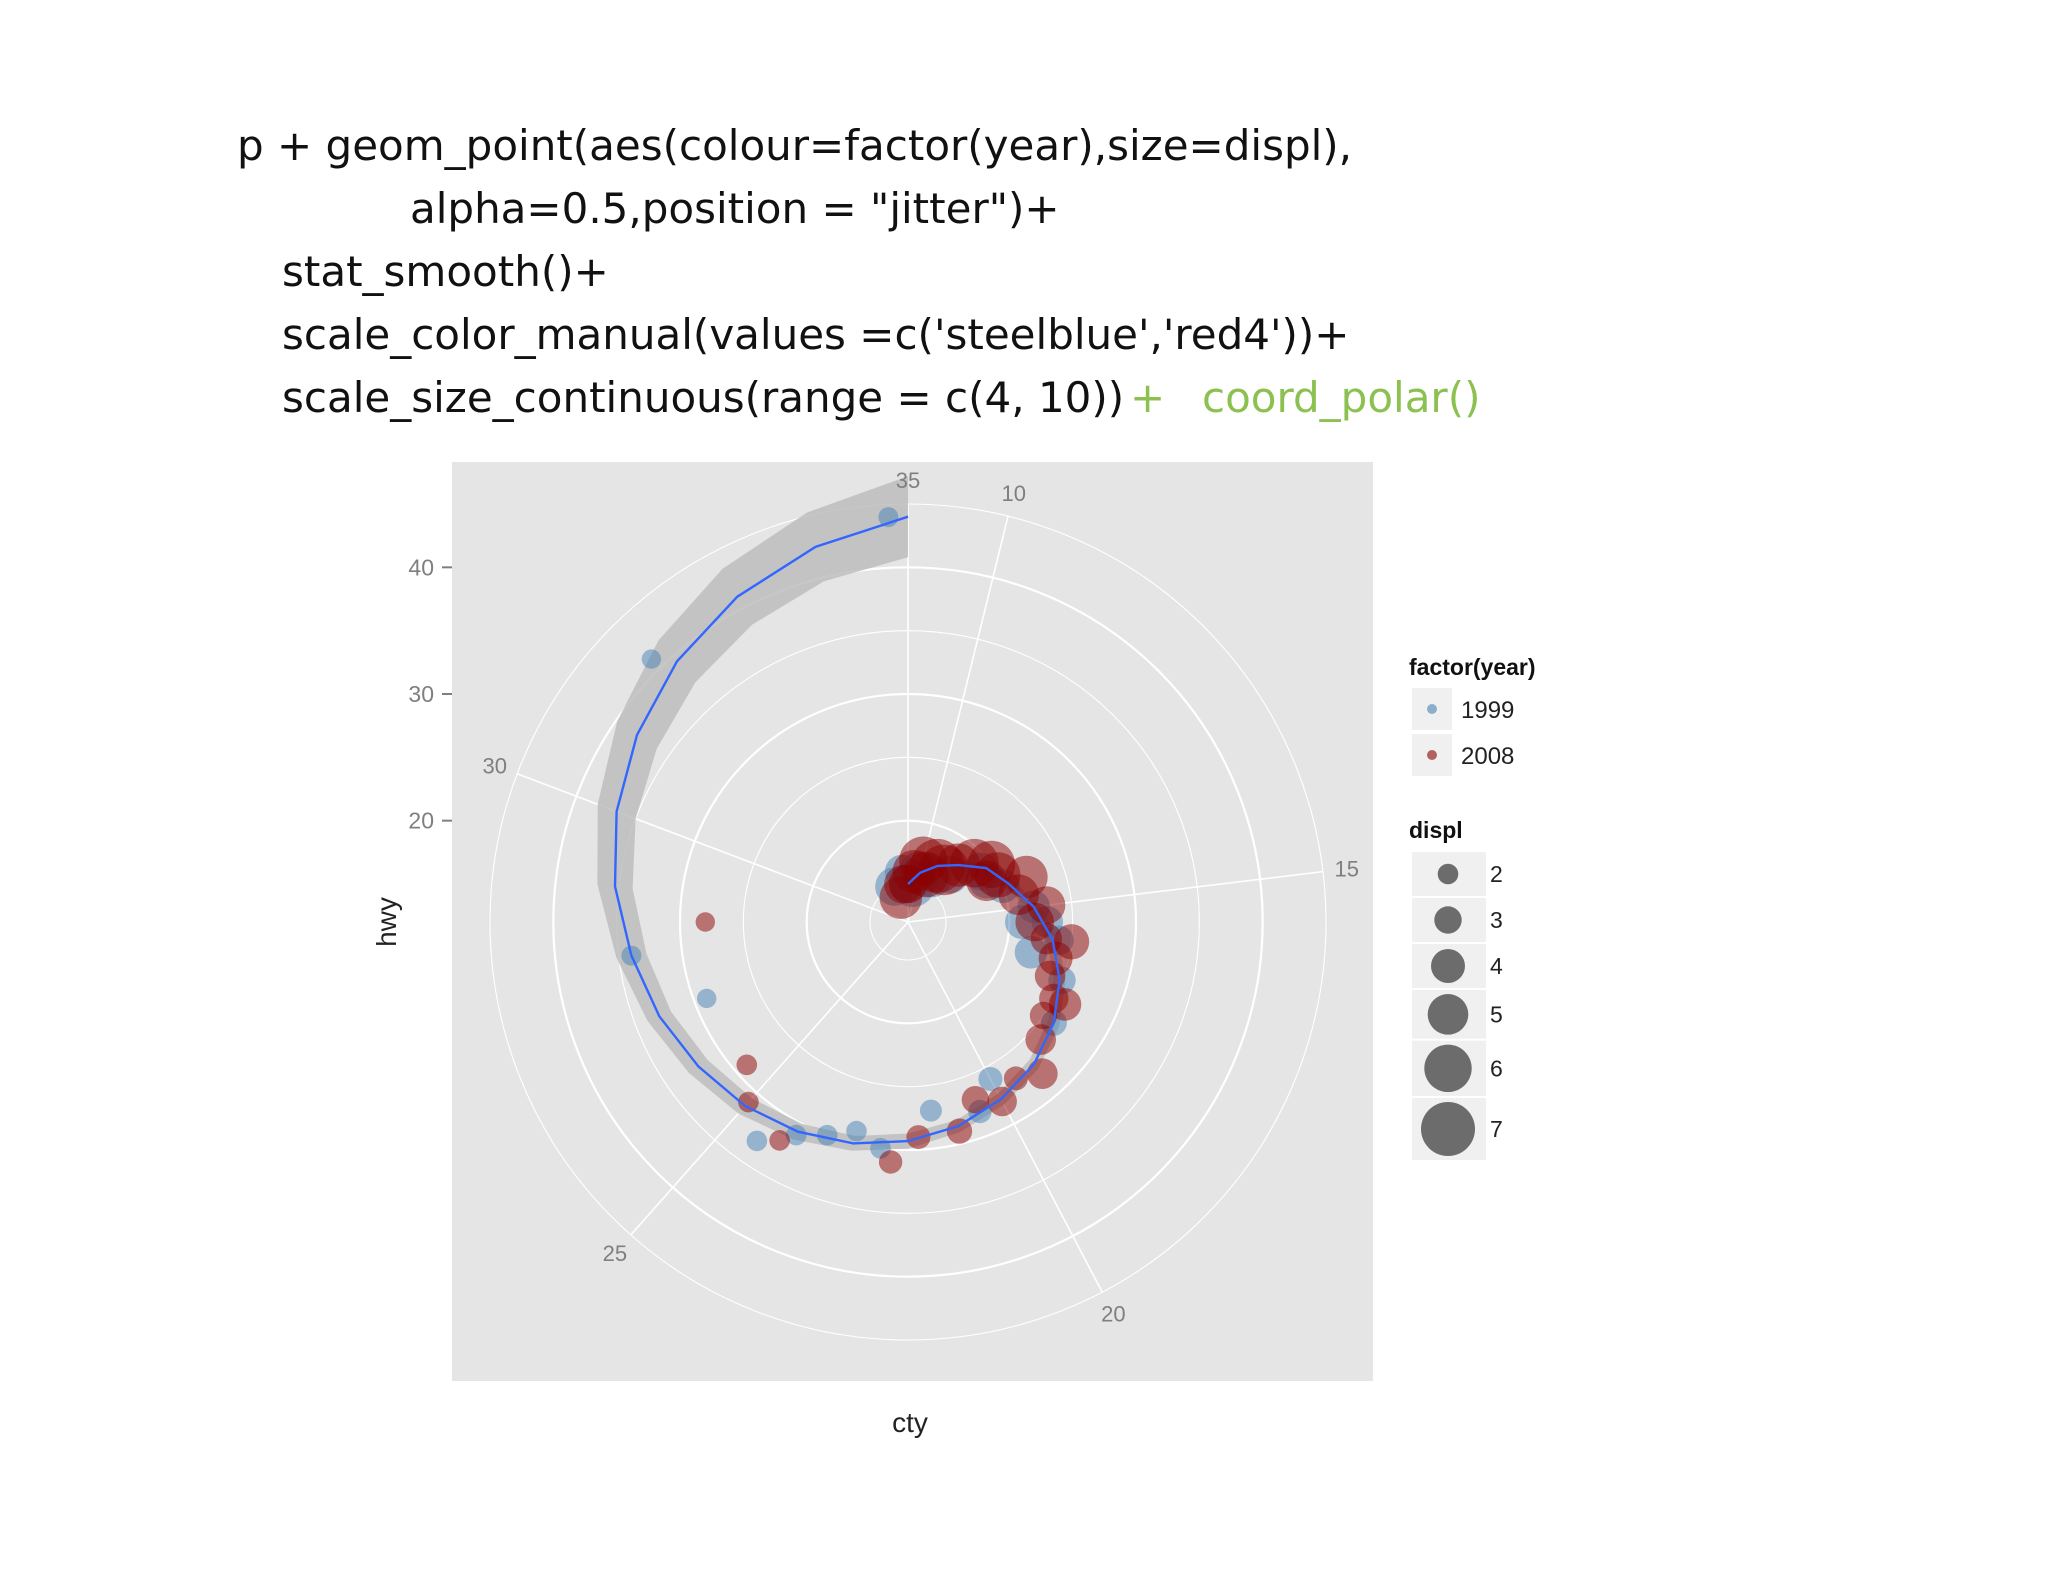 This screenshot has height=1587, width=2048. Describe the element at coordinates (1436, 830) in the screenshot. I see `legend-size-title: displ` at that location.